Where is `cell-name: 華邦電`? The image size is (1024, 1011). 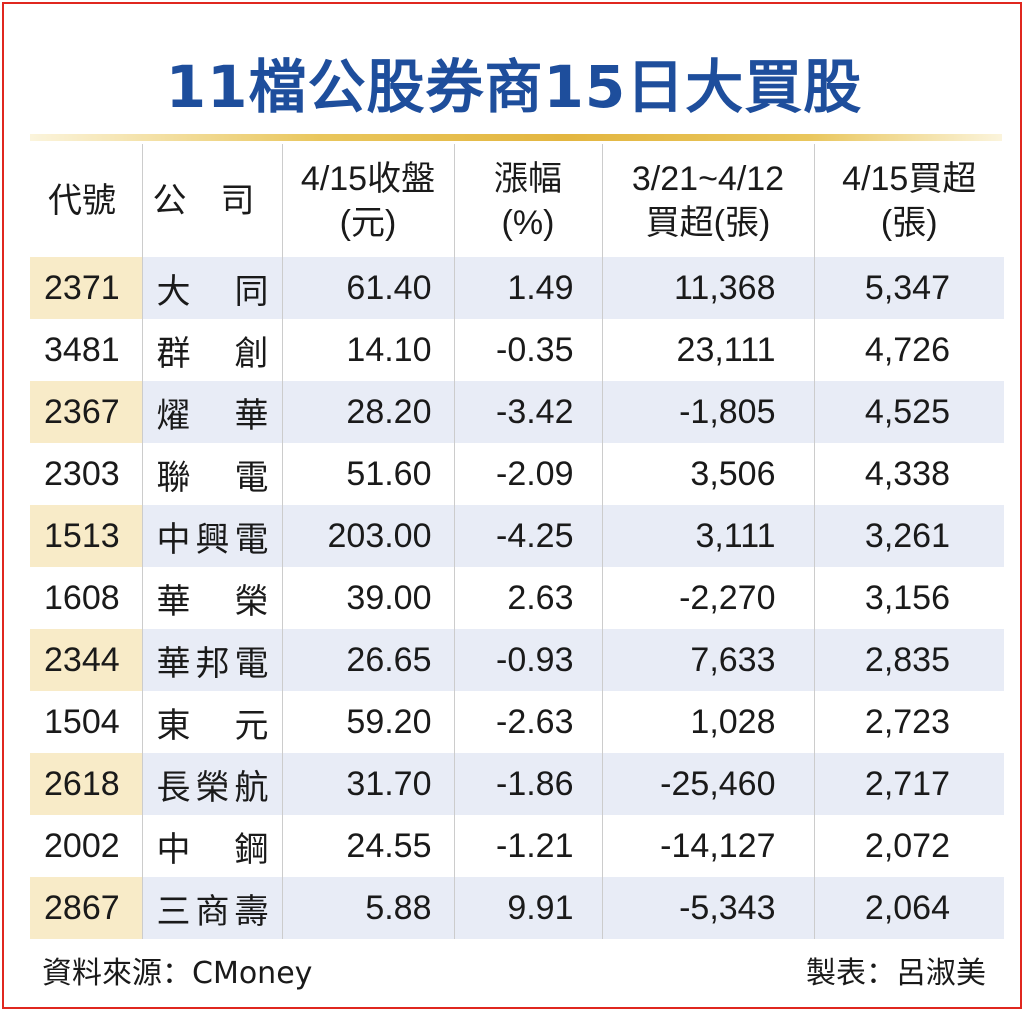 cell-name: 華邦電 is located at coordinates (211, 660).